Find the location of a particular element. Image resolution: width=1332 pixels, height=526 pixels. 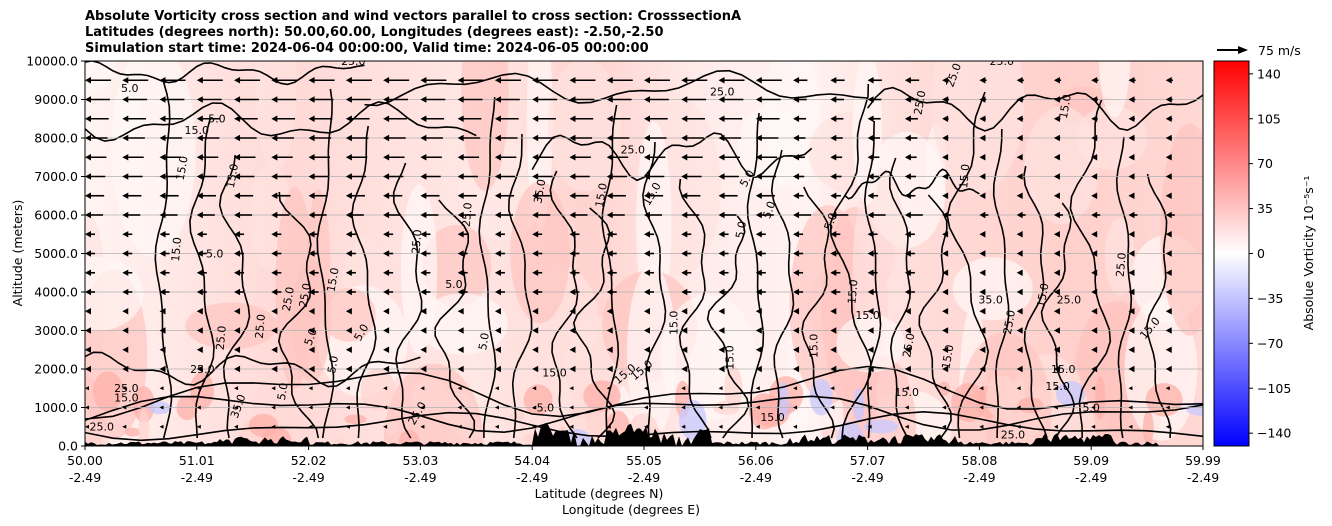

colorbar-ticks: 140 105 70 35 0 −35 −70 −105 −140 is located at coordinates (1270, 253).